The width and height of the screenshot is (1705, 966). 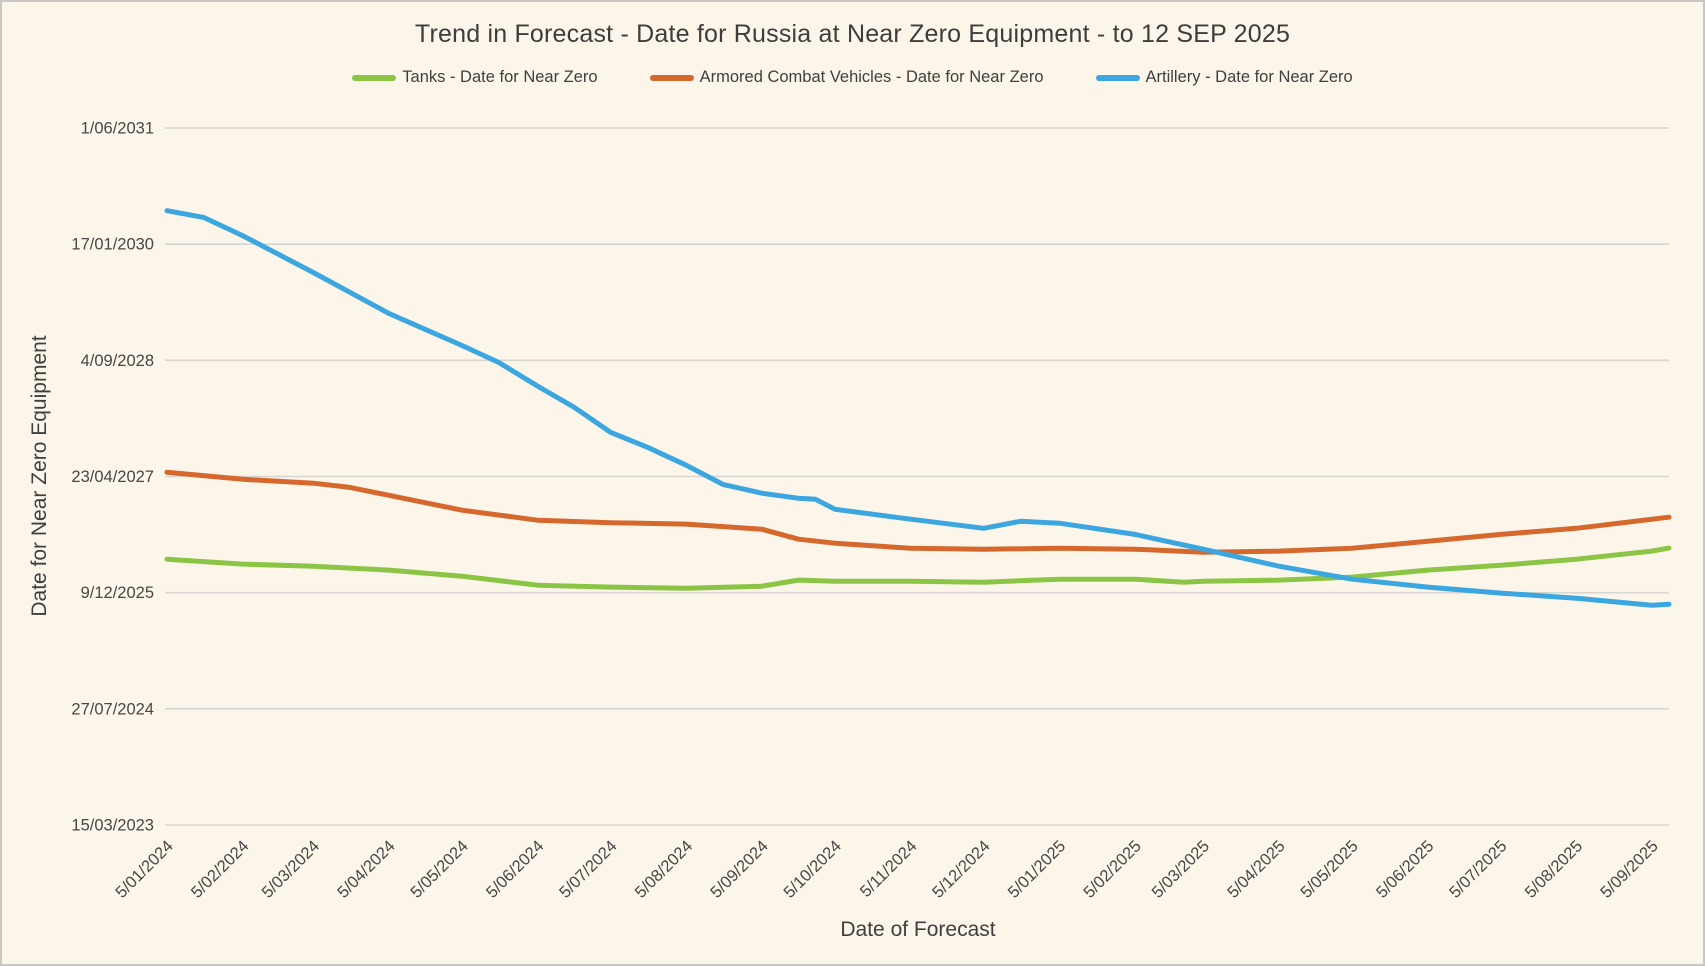 I want to click on series-line-armored, so click(x=918, y=512).